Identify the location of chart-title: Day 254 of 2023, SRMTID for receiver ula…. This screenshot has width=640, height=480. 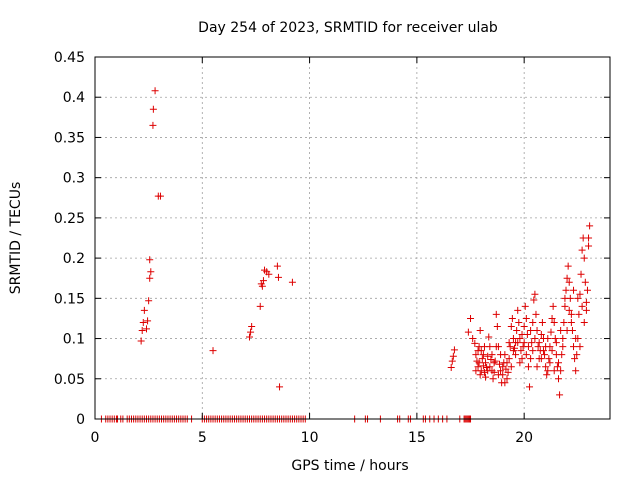
(348, 28).